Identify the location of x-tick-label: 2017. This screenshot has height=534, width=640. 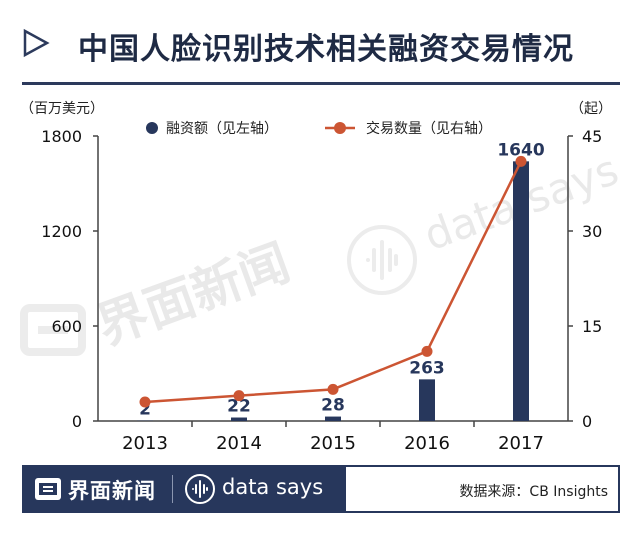
(521, 443).